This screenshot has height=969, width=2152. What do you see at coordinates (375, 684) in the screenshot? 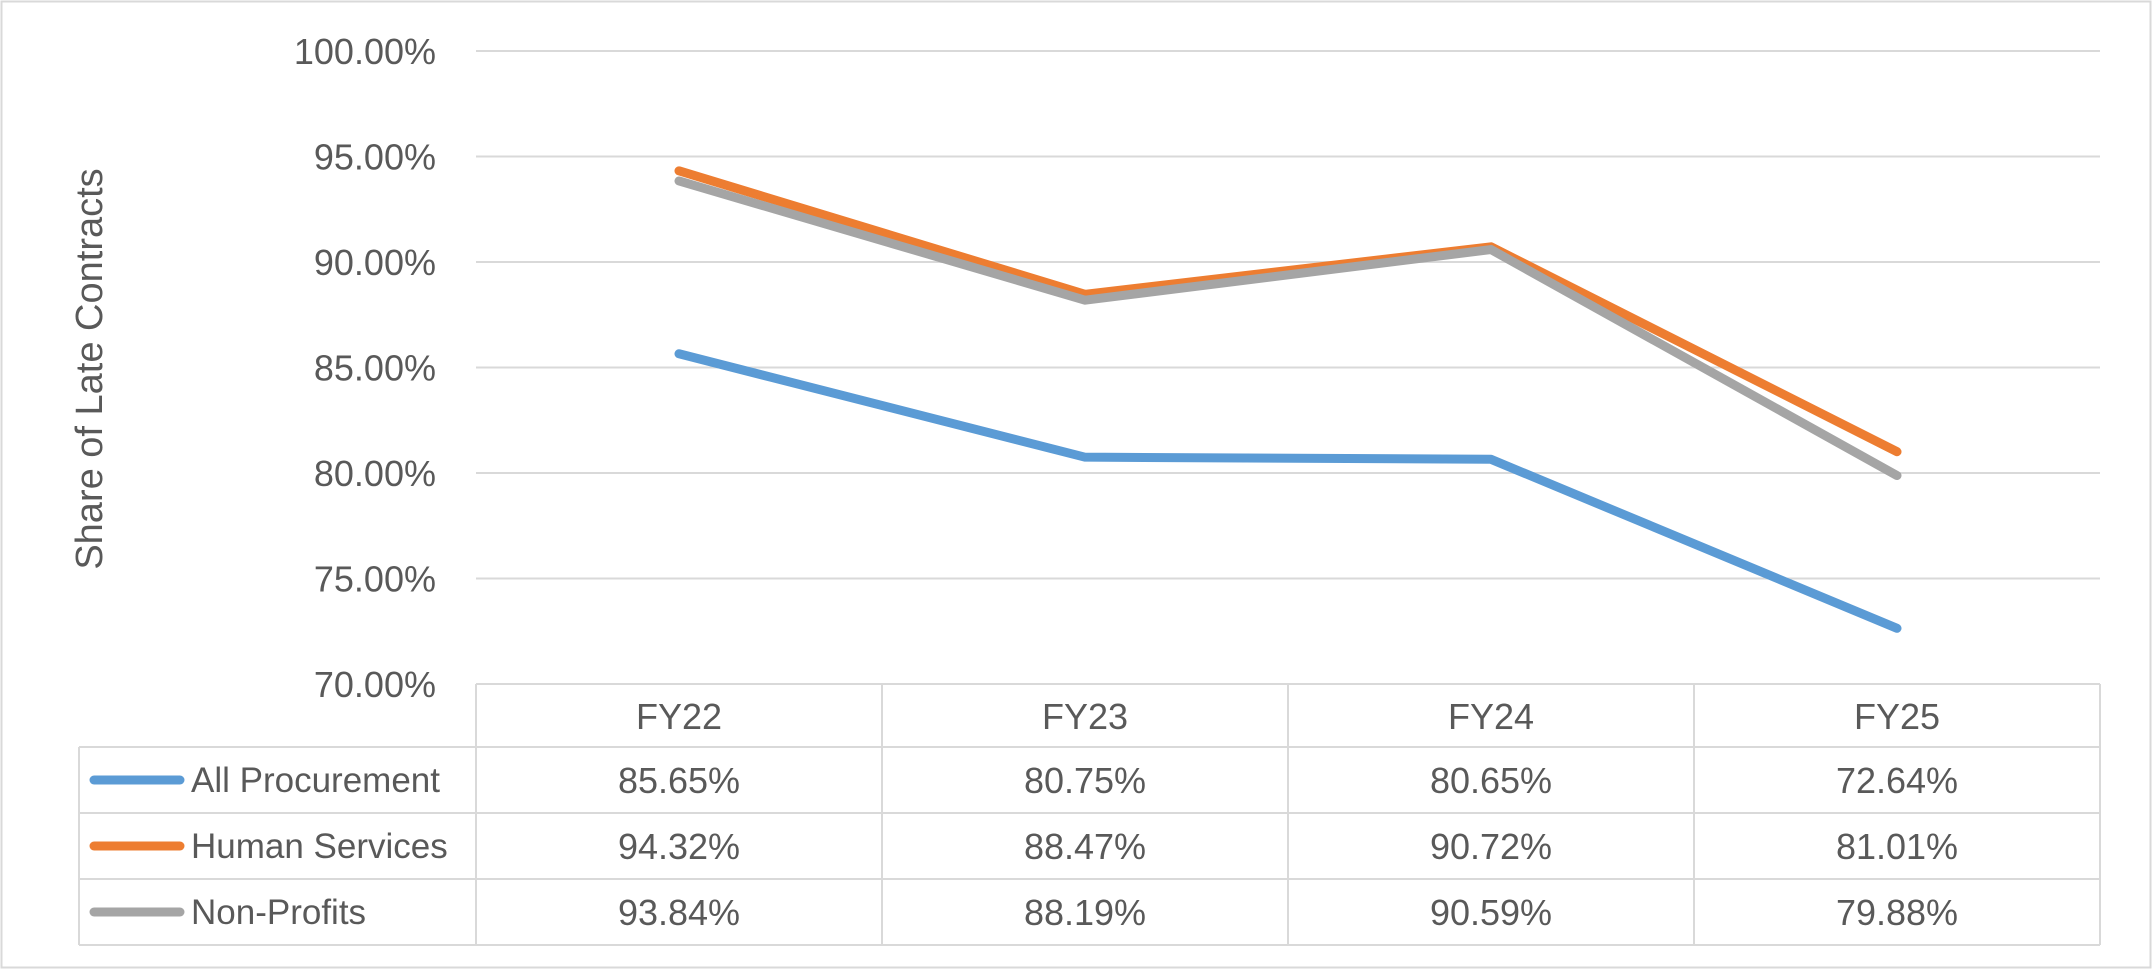
I see `y-tick-label: 70.00%` at bounding box center [375, 684].